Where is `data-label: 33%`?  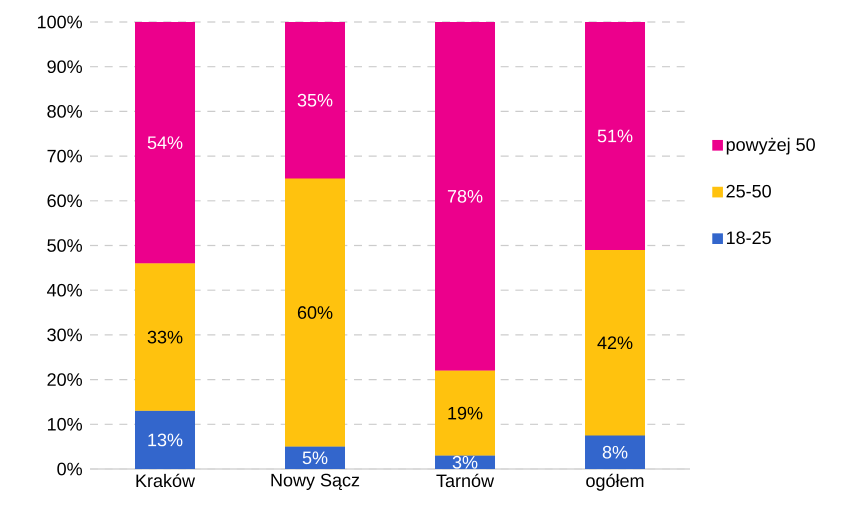
data-label: 33% is located at coordinates (165, 337).